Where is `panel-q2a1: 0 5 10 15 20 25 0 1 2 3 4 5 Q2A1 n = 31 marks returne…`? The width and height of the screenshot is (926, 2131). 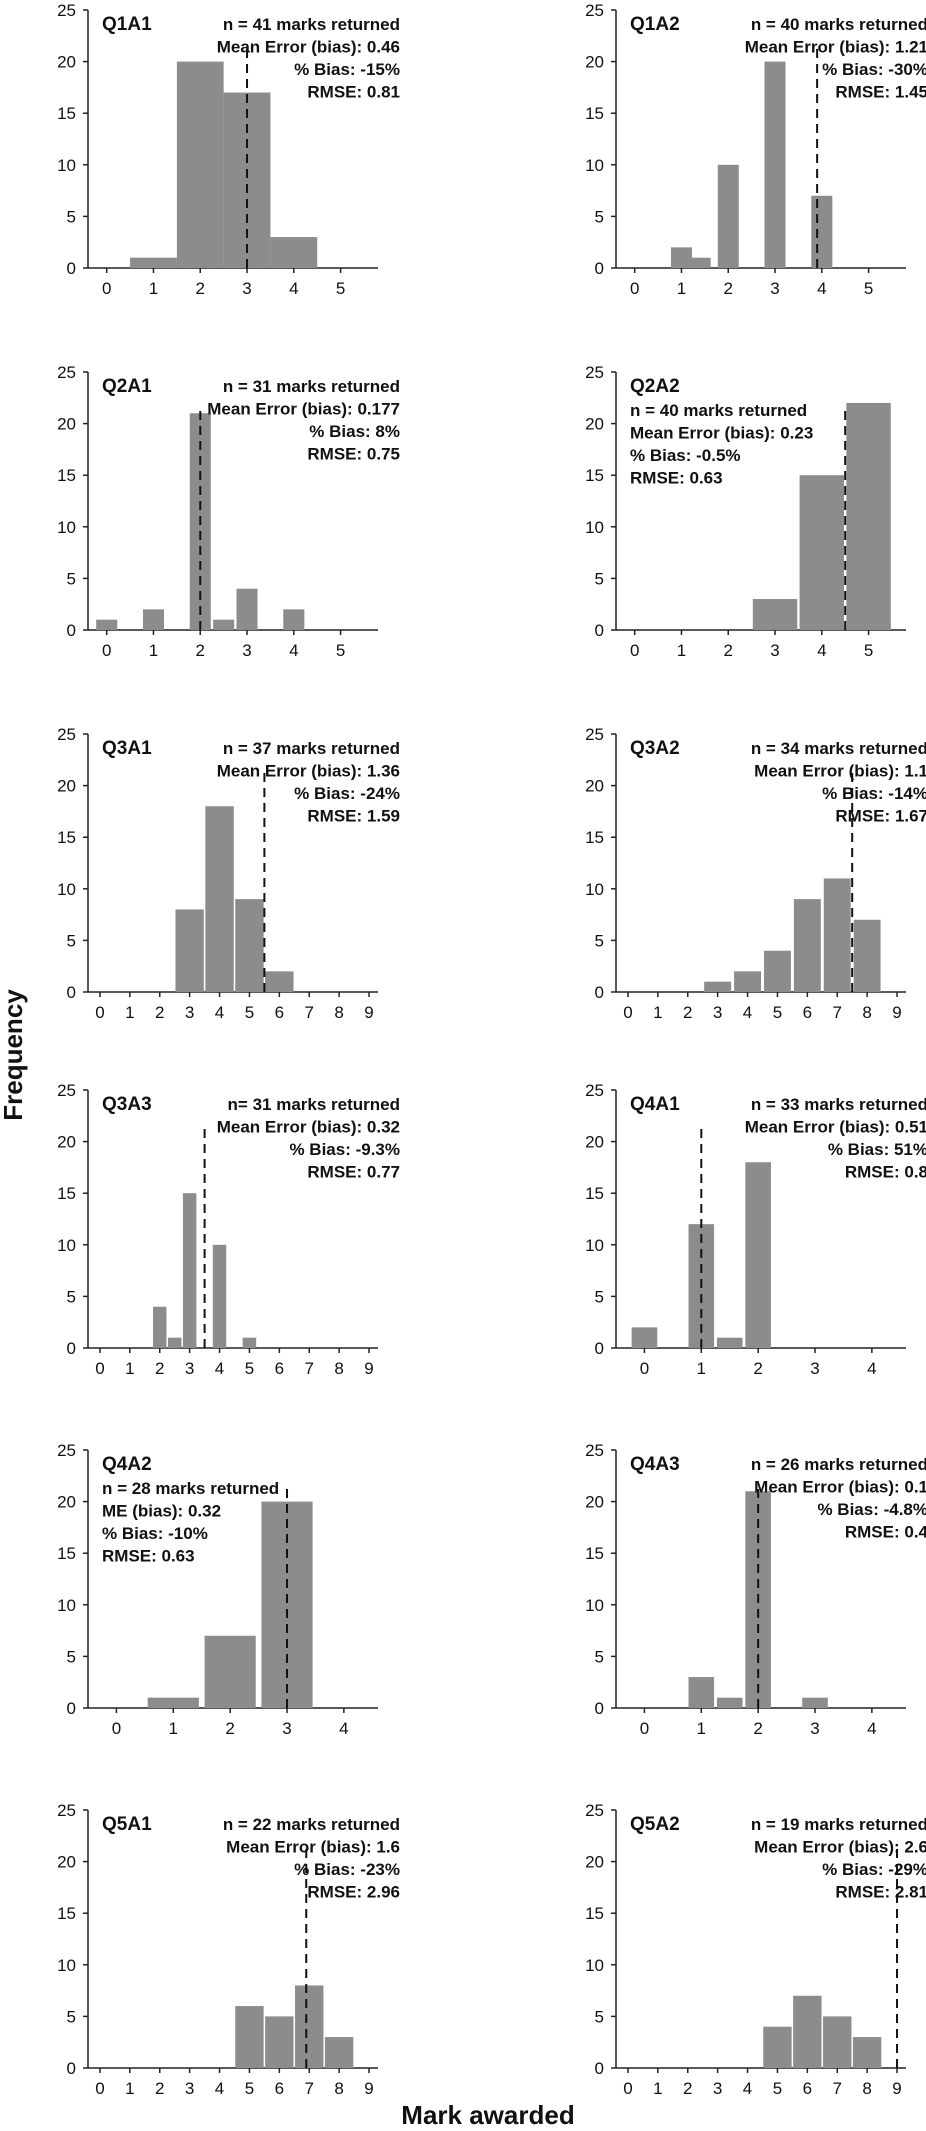 panel-q2a1: 0 5 10 15 20 25 0 1 2 3 4 5 Q2A1 n = 31 marks returne… is located at coordinates (228, 511).